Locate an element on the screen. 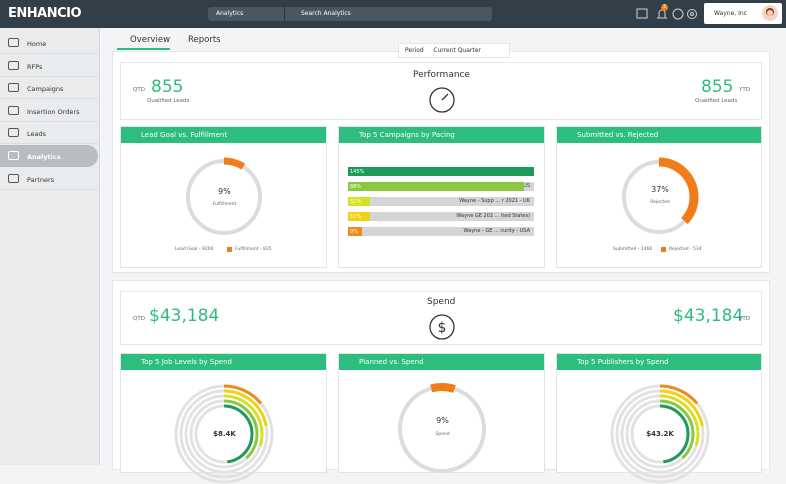 The height and width of the screenshot is (484, 786). ring-center: $8.4K is located at coordinates (224, 434).